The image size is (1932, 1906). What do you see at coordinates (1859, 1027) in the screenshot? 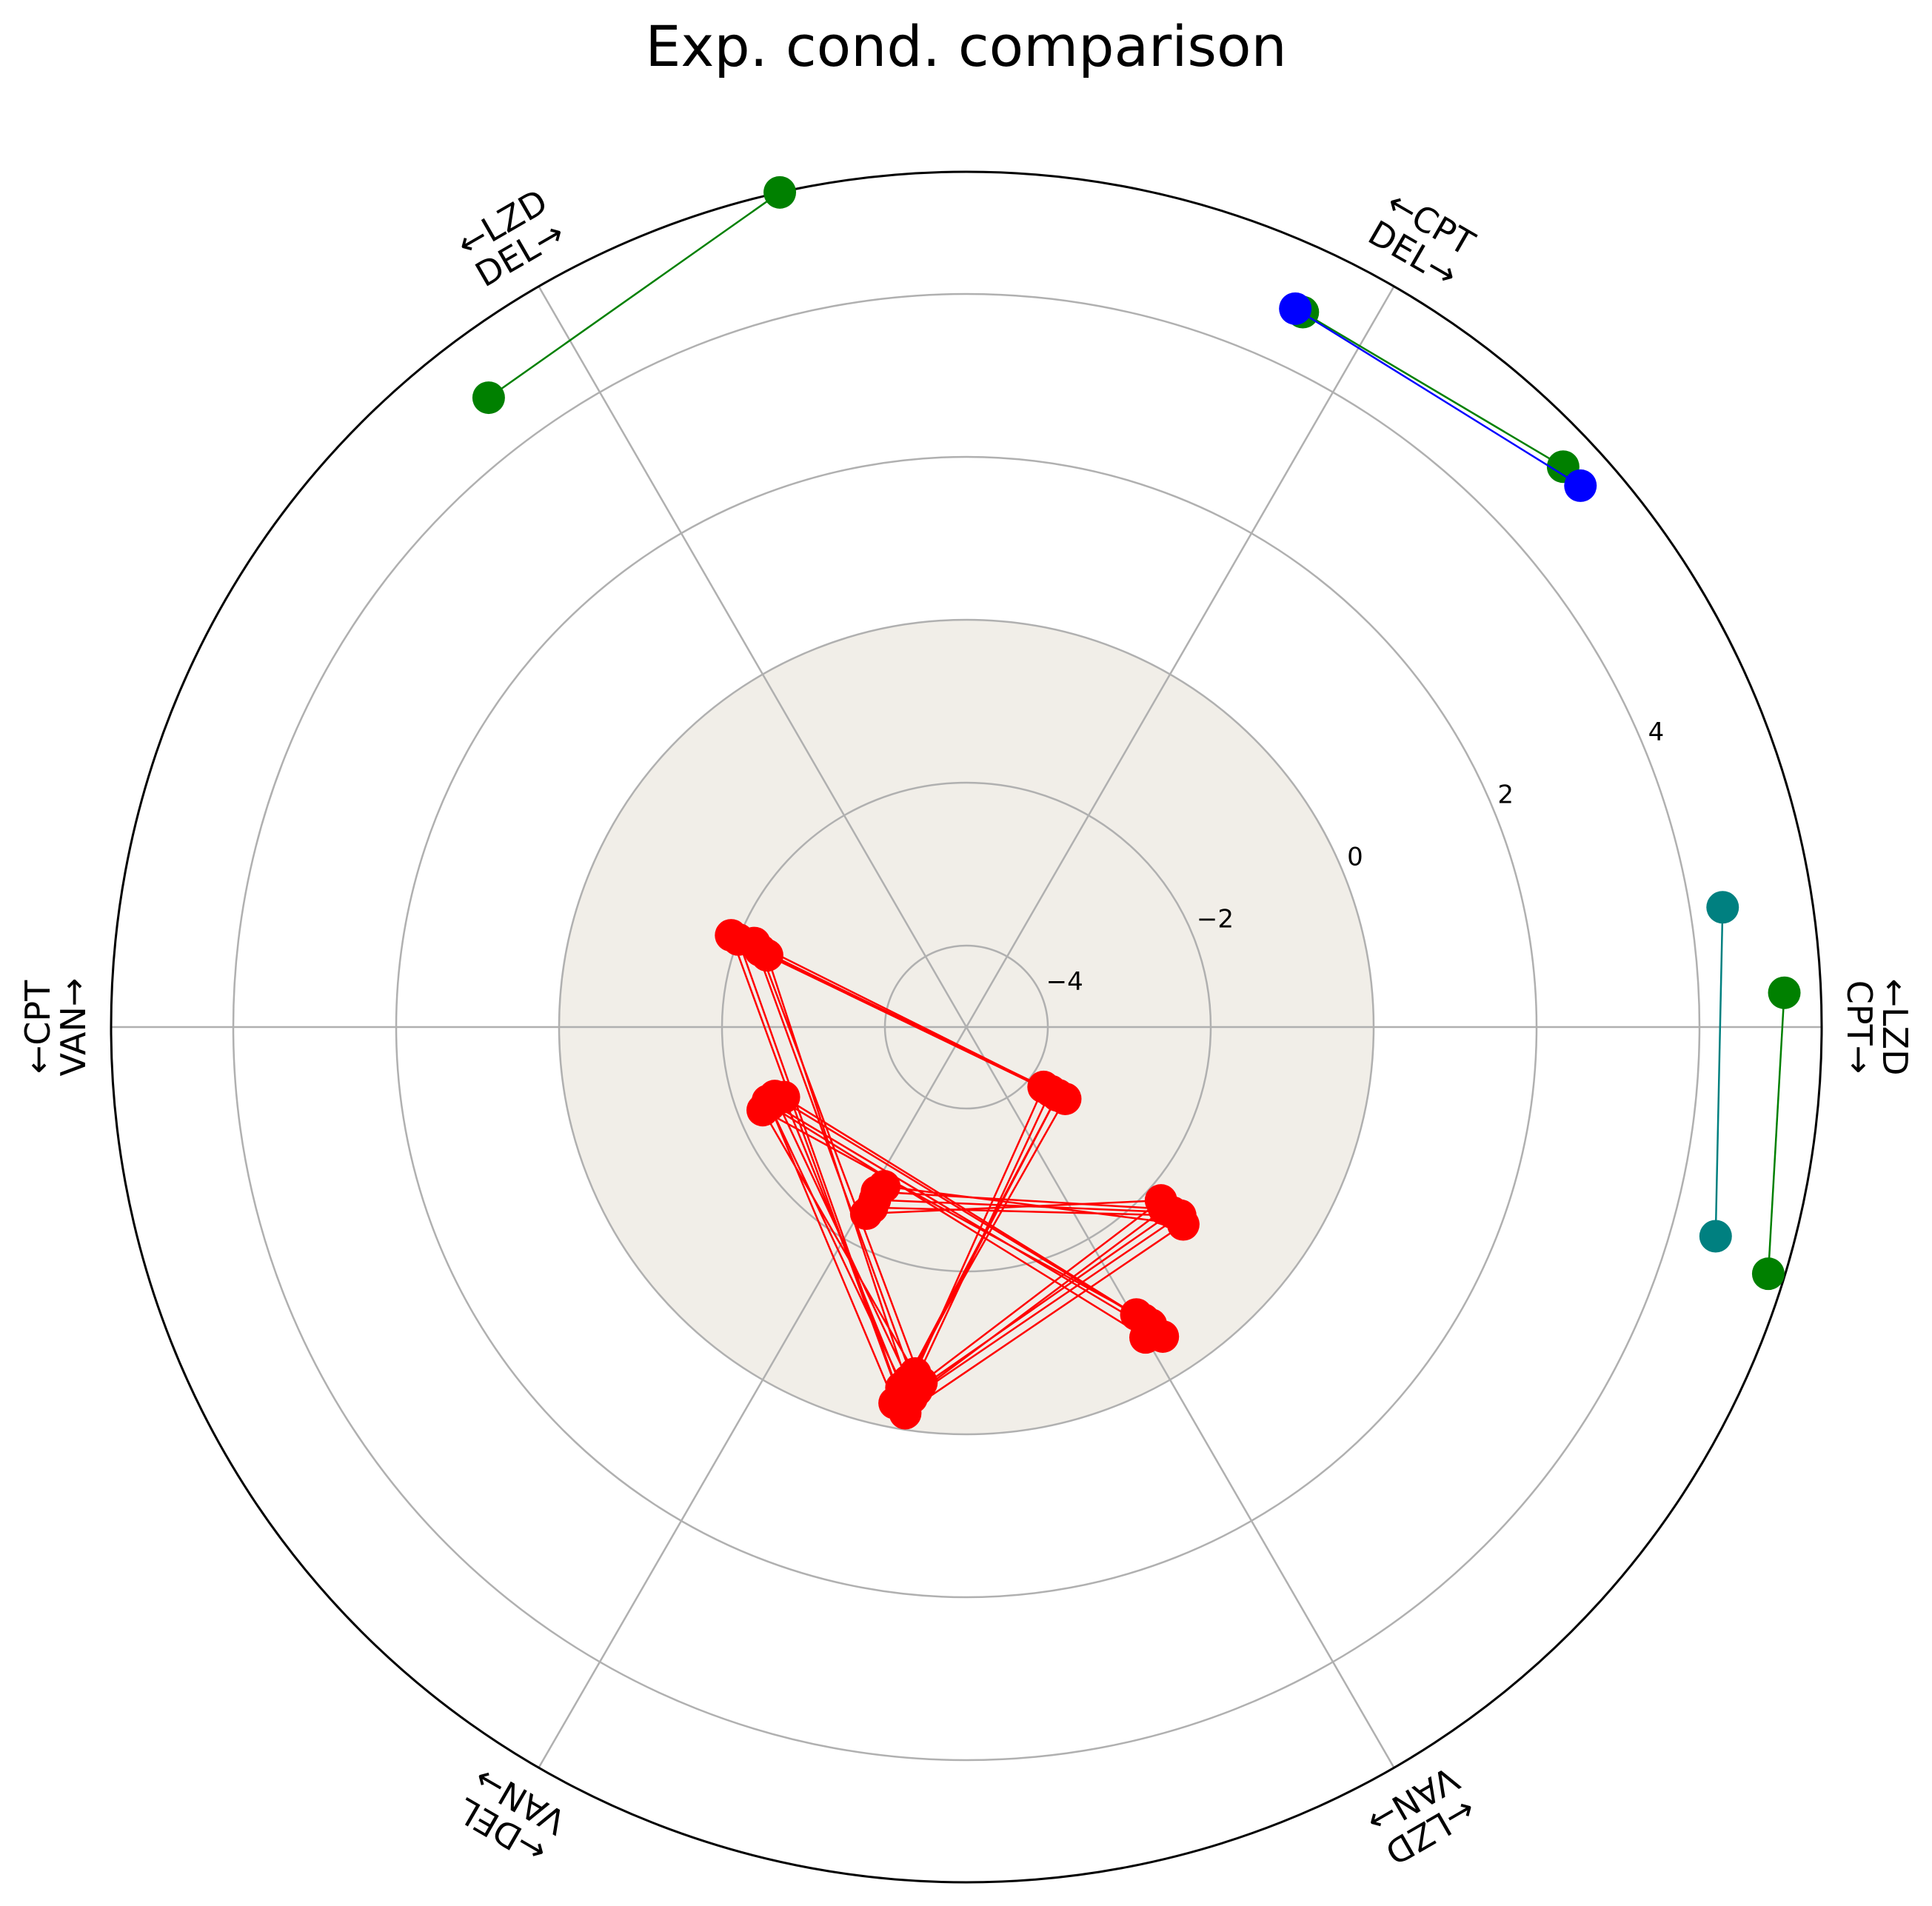
I see `category-label-inner: CPT→` at bounding box center [1859, 1027].